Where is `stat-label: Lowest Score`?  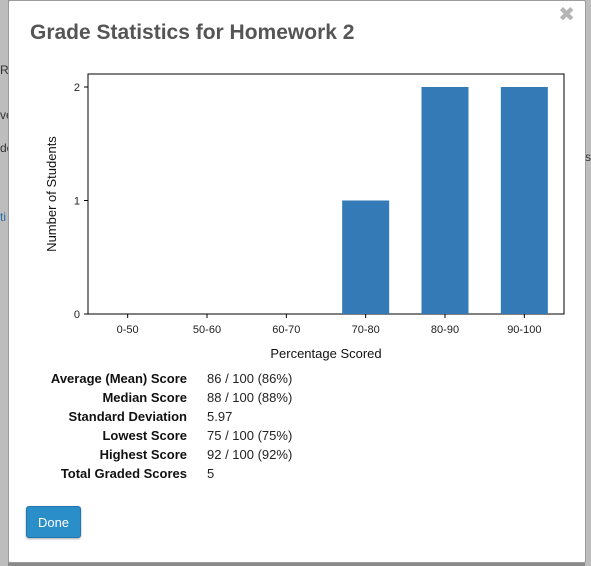
stat-label: Lowest Score is located at coordinates (144, 435).